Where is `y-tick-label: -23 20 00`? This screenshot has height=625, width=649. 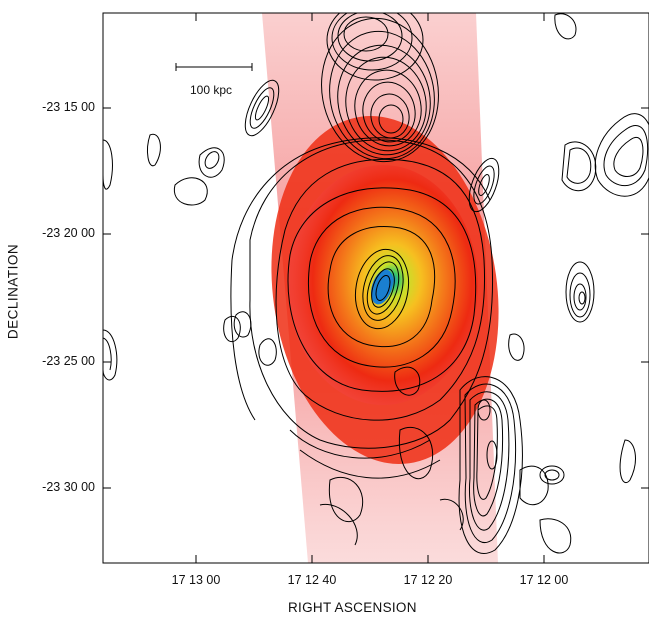 y-tick-label: -23 20 00 is located at coordinates (68, 233).